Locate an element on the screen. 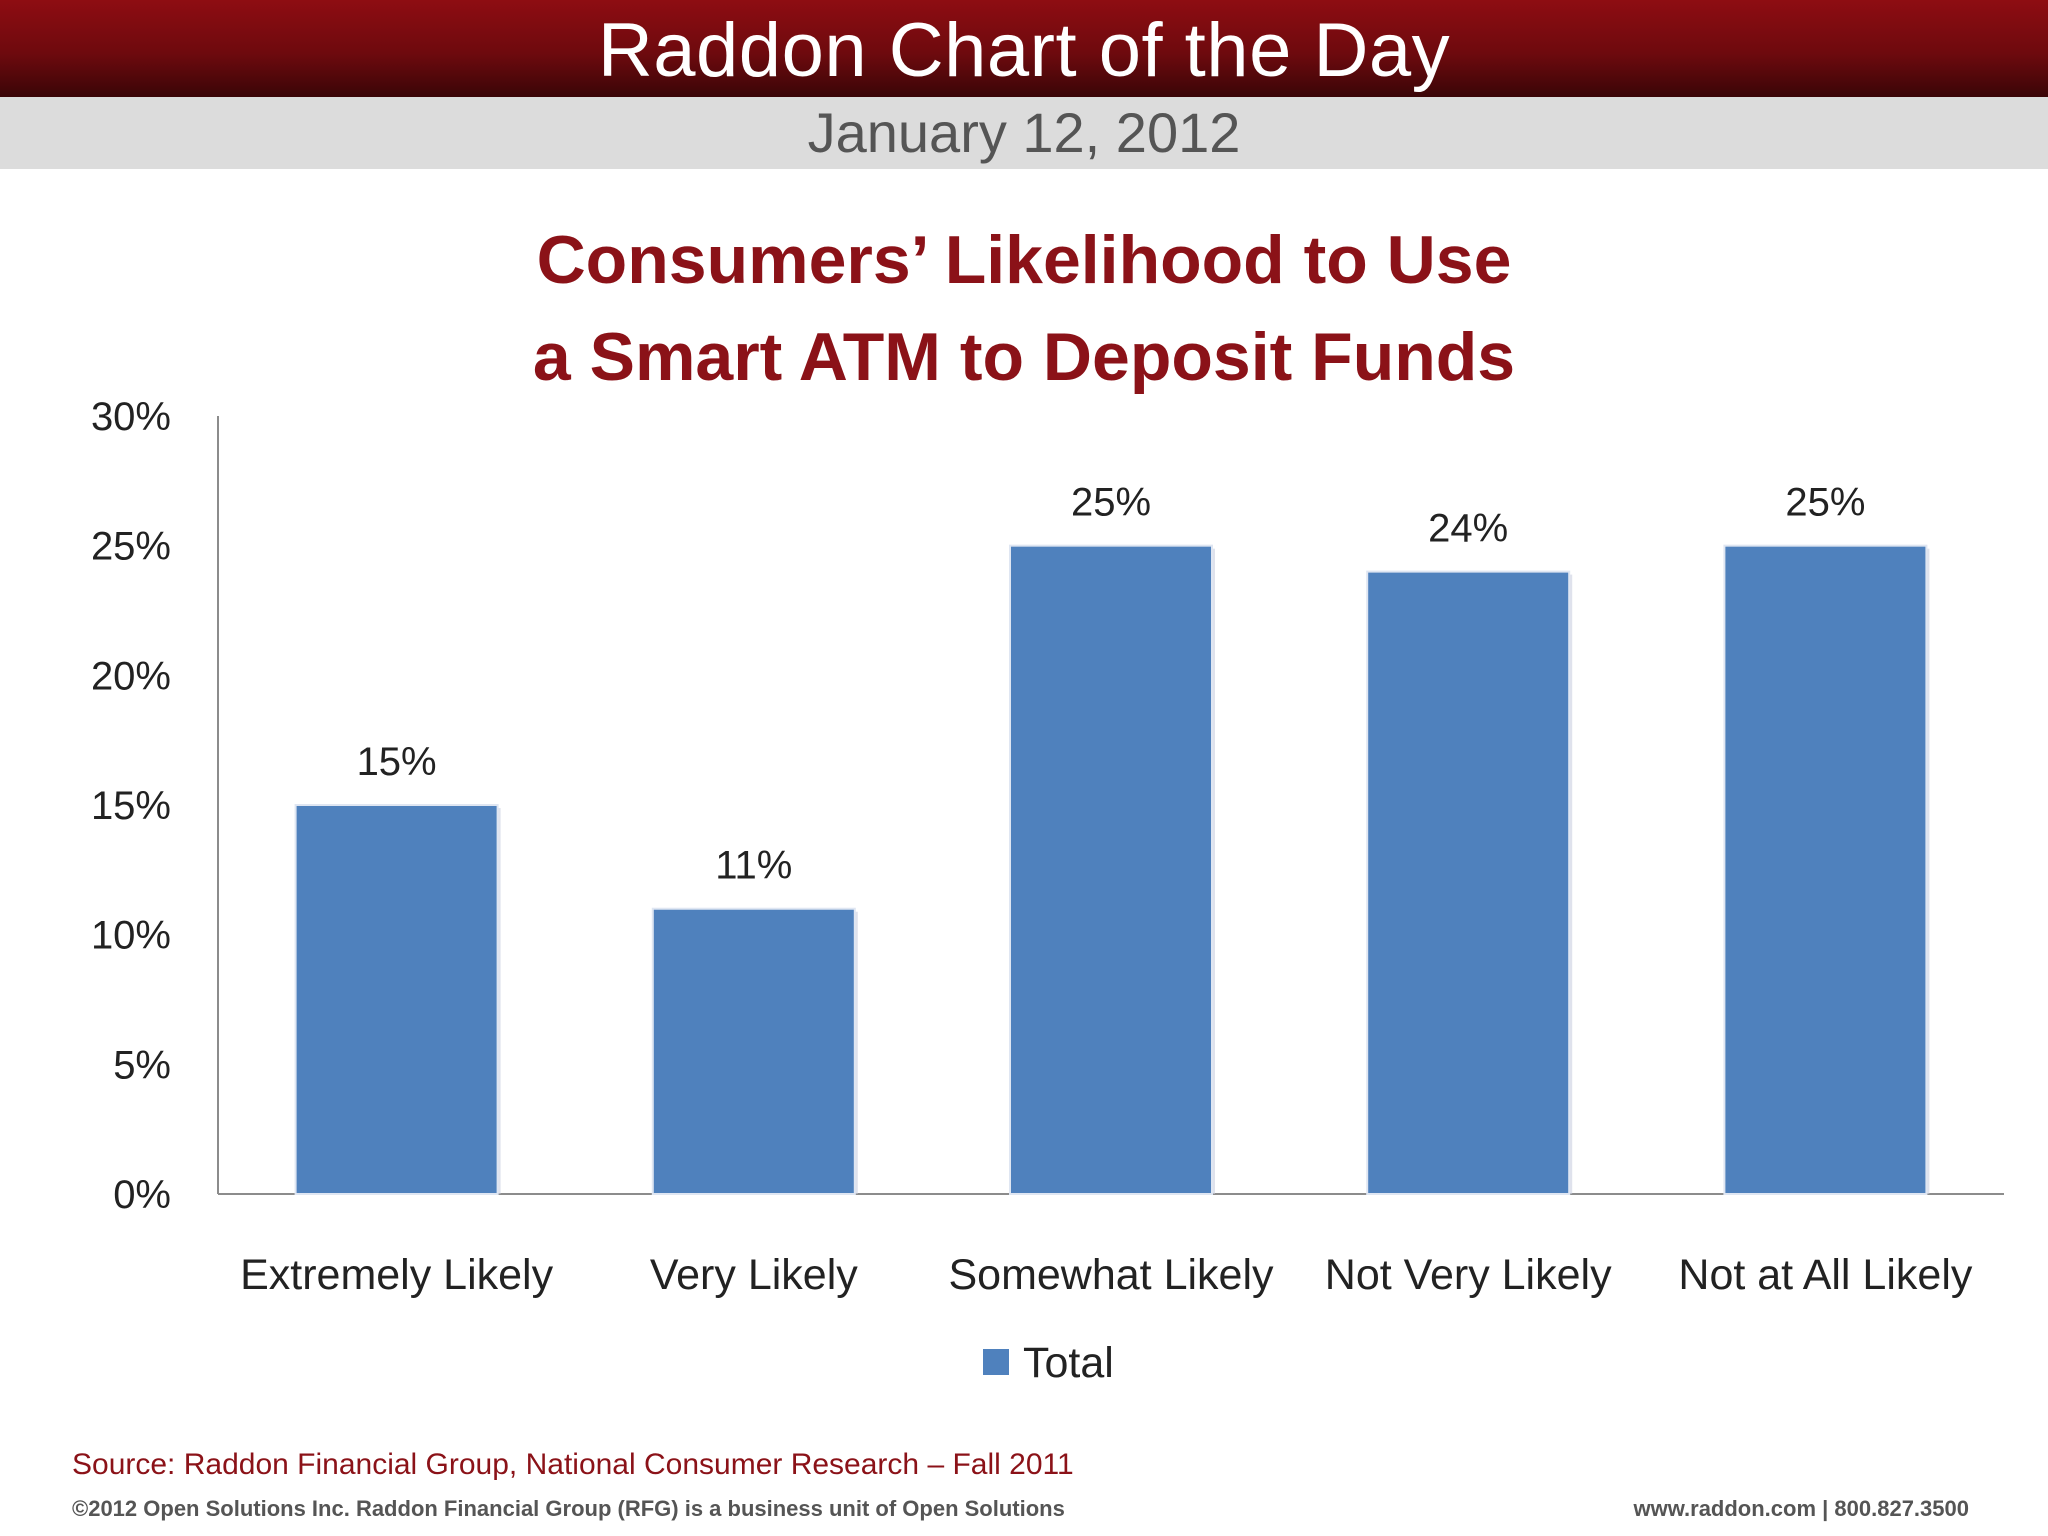 This screenshot has width=2048, height=1536. data-label: 24% is located at coordinates (1468, 529).